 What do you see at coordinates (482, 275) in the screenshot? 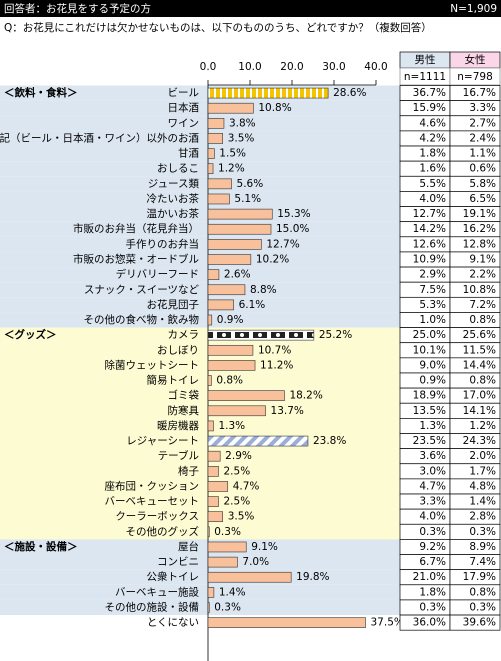
I see `table-value: 2.2%` at bounding box center [482, 275].